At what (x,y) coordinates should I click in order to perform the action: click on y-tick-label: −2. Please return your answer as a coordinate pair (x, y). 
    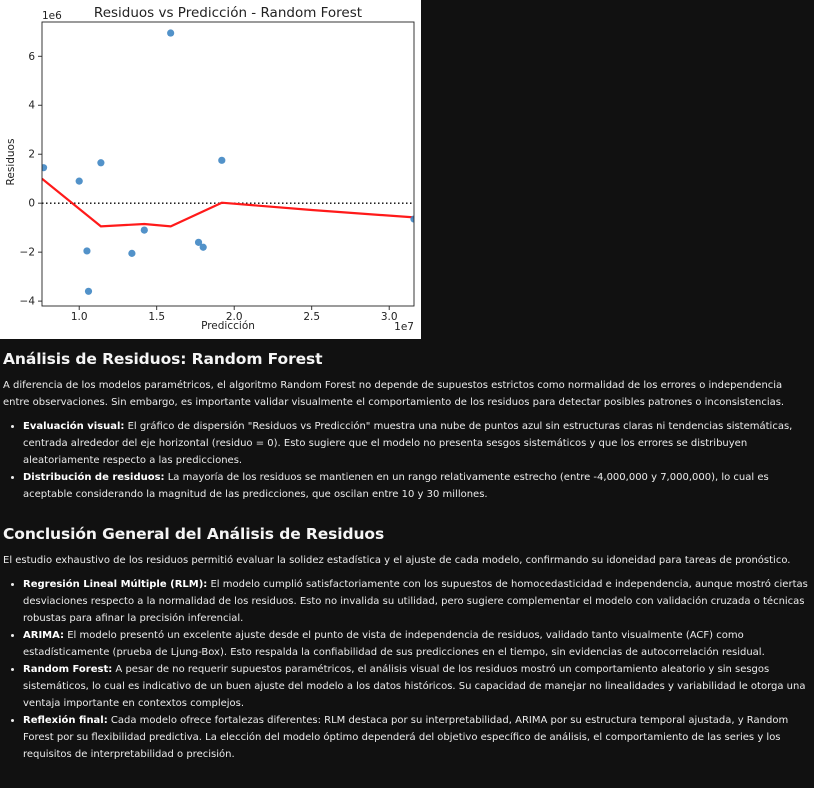
    Looking at the image, I should click on (27, 253).